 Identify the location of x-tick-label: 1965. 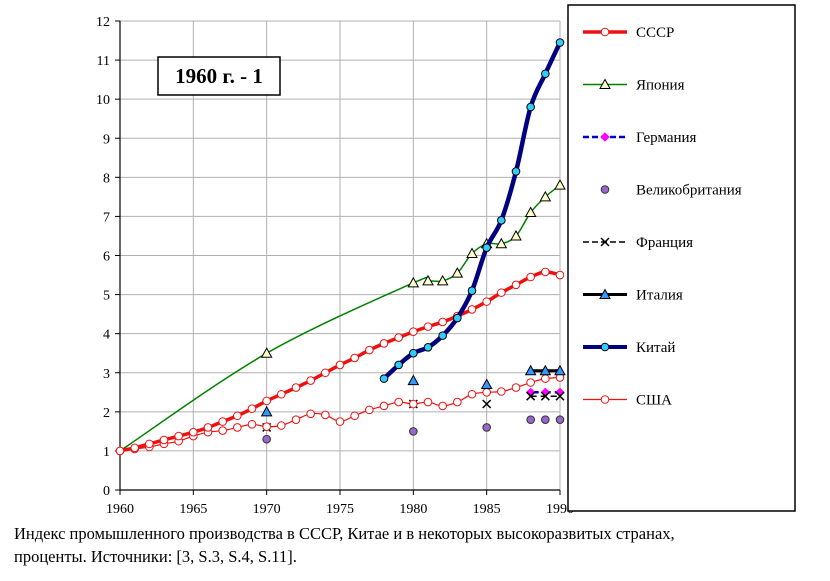
(193, 509).